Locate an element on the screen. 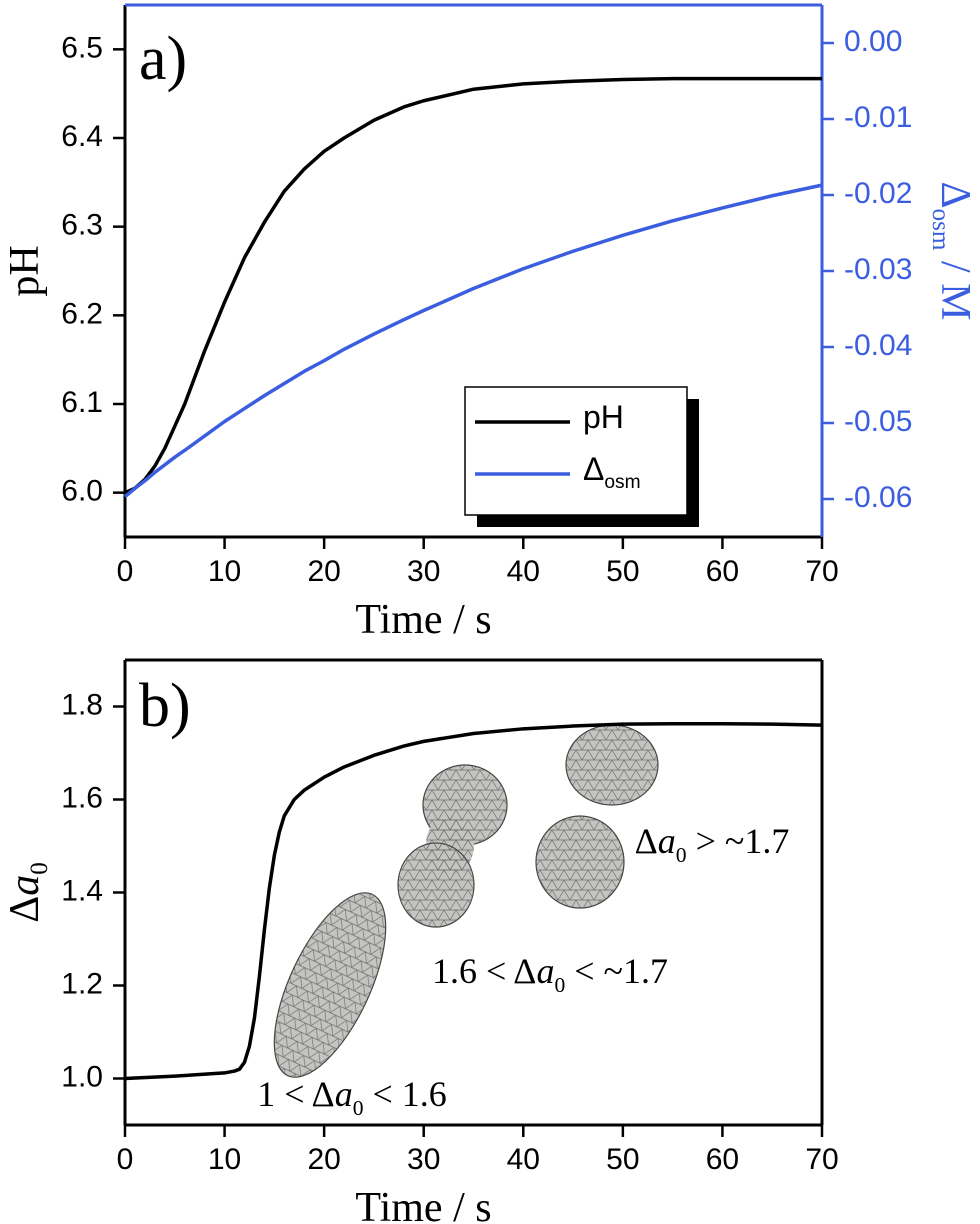  legend-box is located at coordinates (576, 451).